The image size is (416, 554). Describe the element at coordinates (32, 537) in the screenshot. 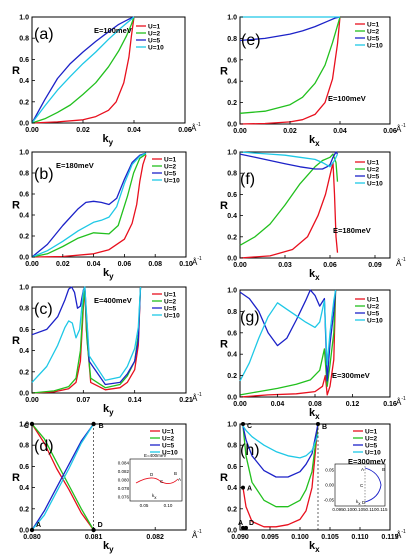

I see `x-tick-label: 0.080` at that location.